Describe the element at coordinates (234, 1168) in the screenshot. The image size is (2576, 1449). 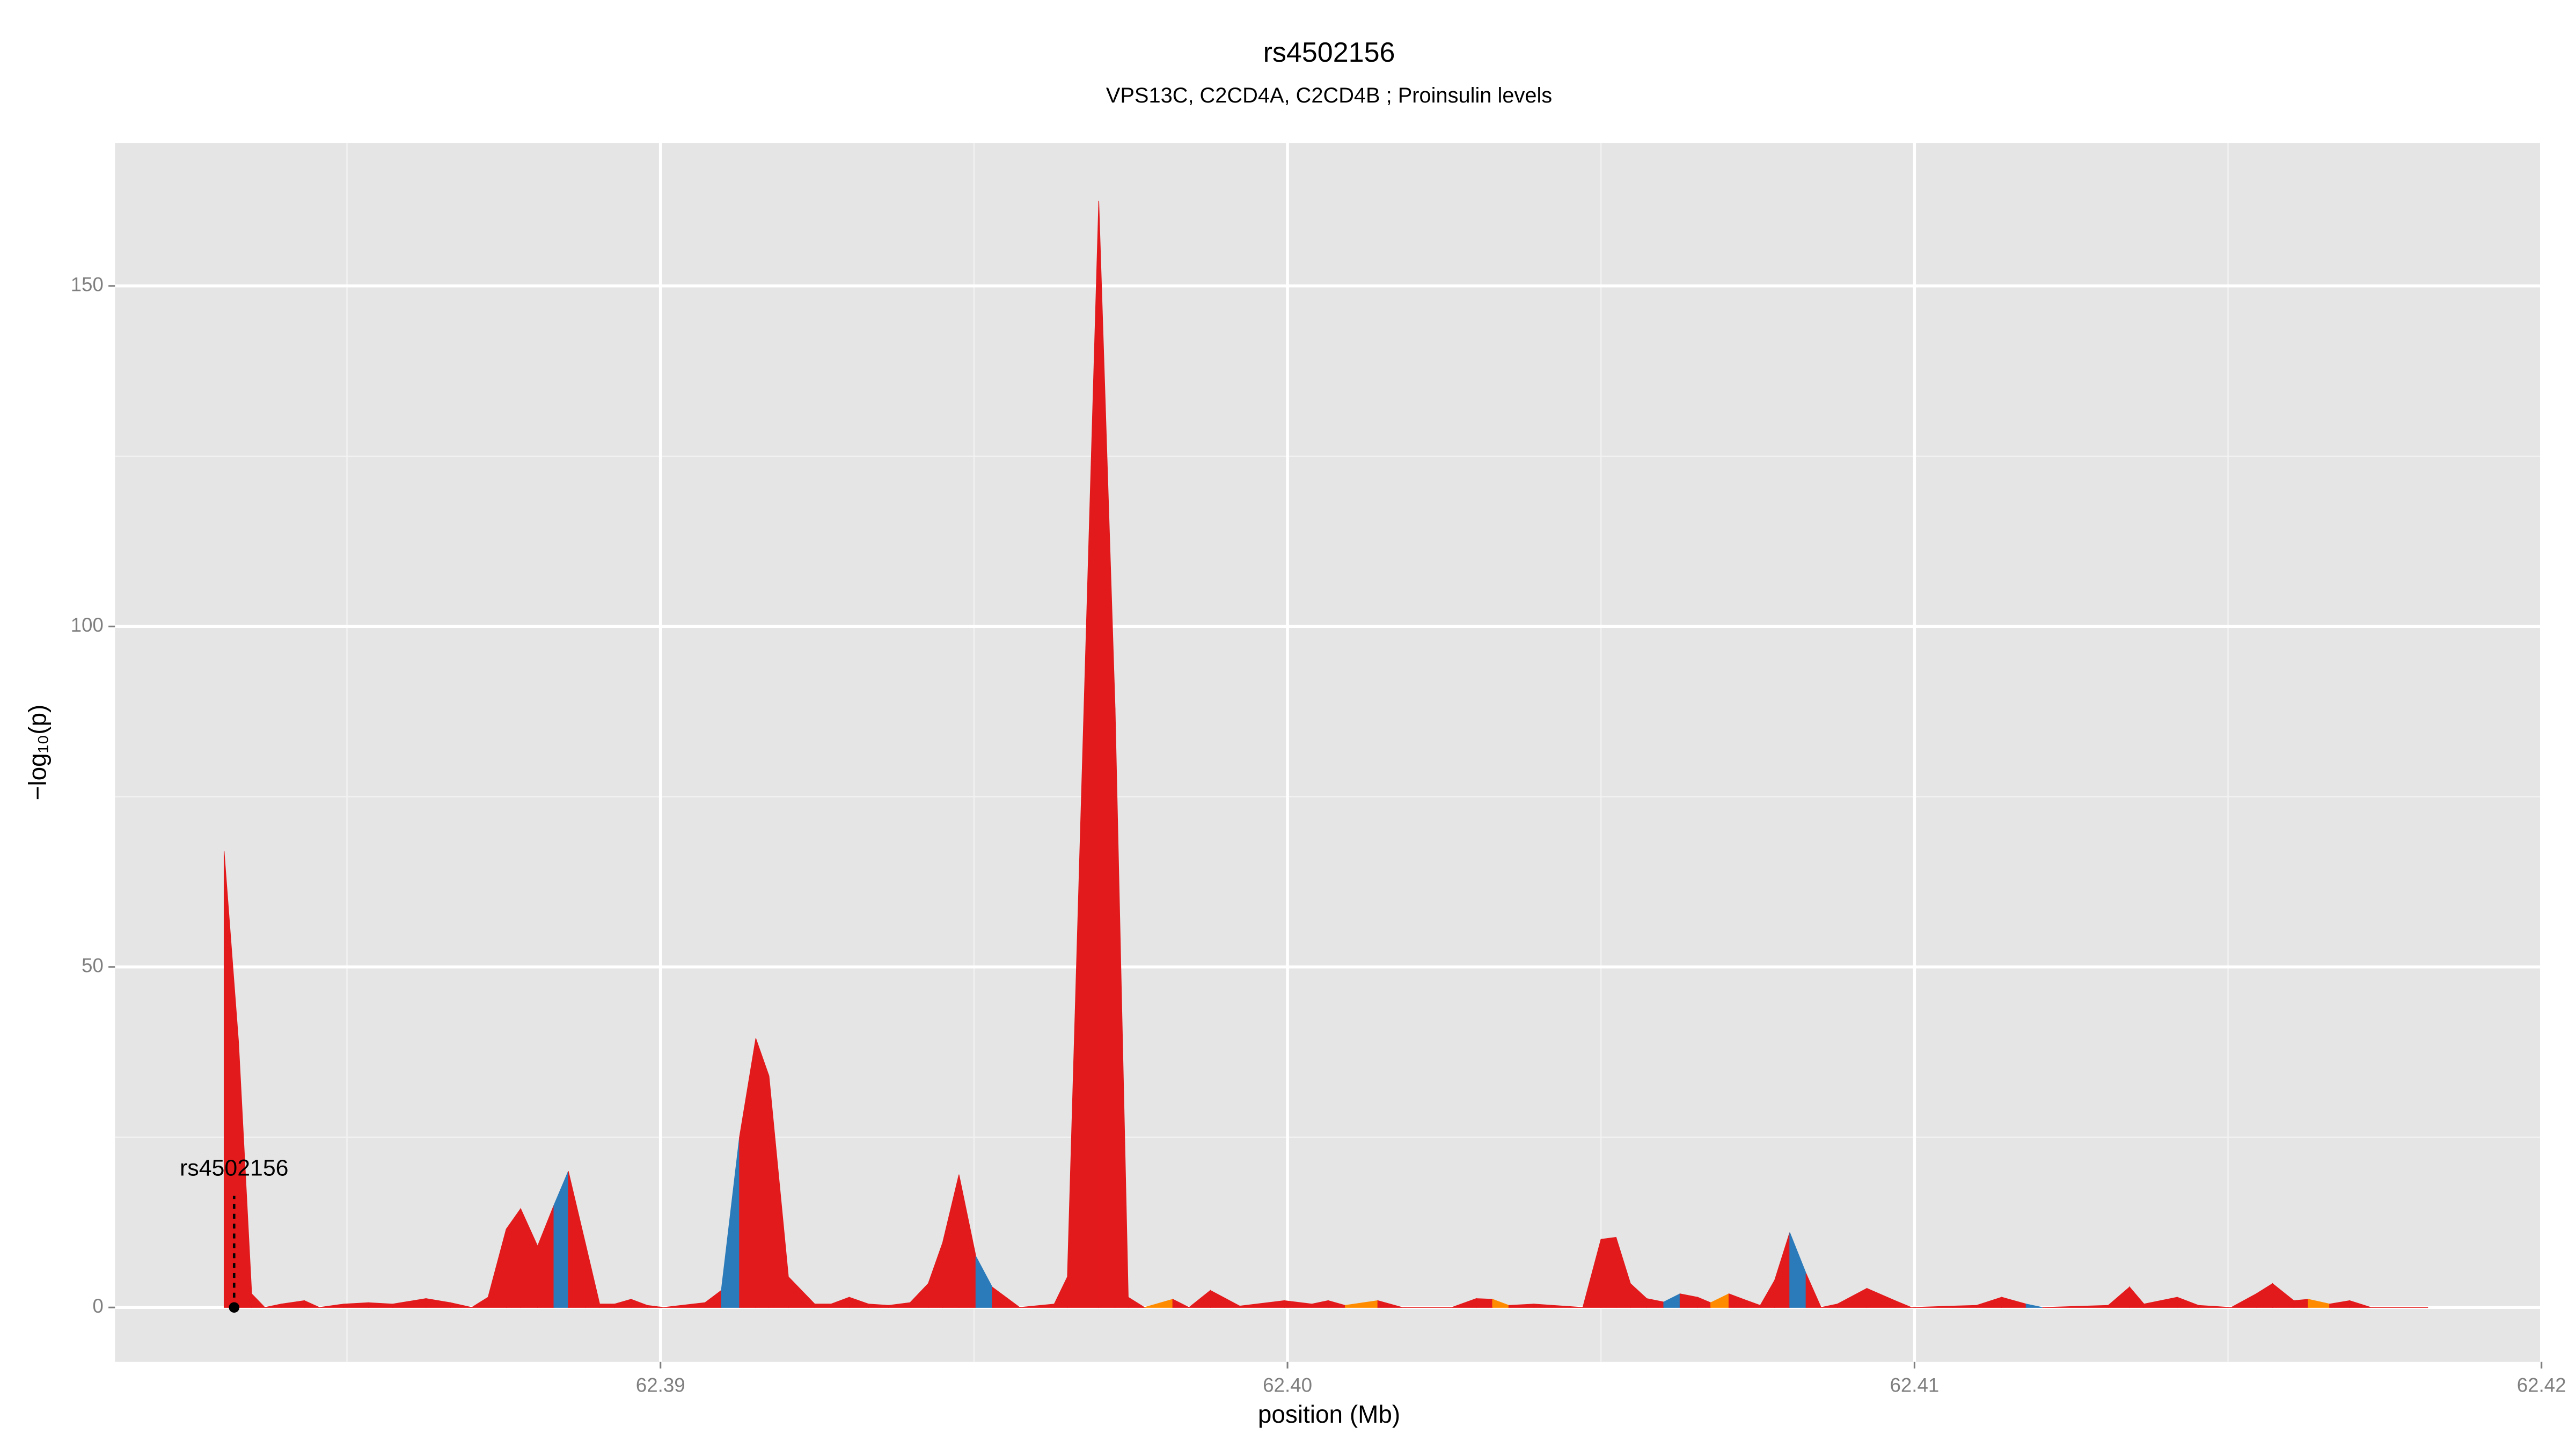
I see `annotation-label: rs4502156` at that location.